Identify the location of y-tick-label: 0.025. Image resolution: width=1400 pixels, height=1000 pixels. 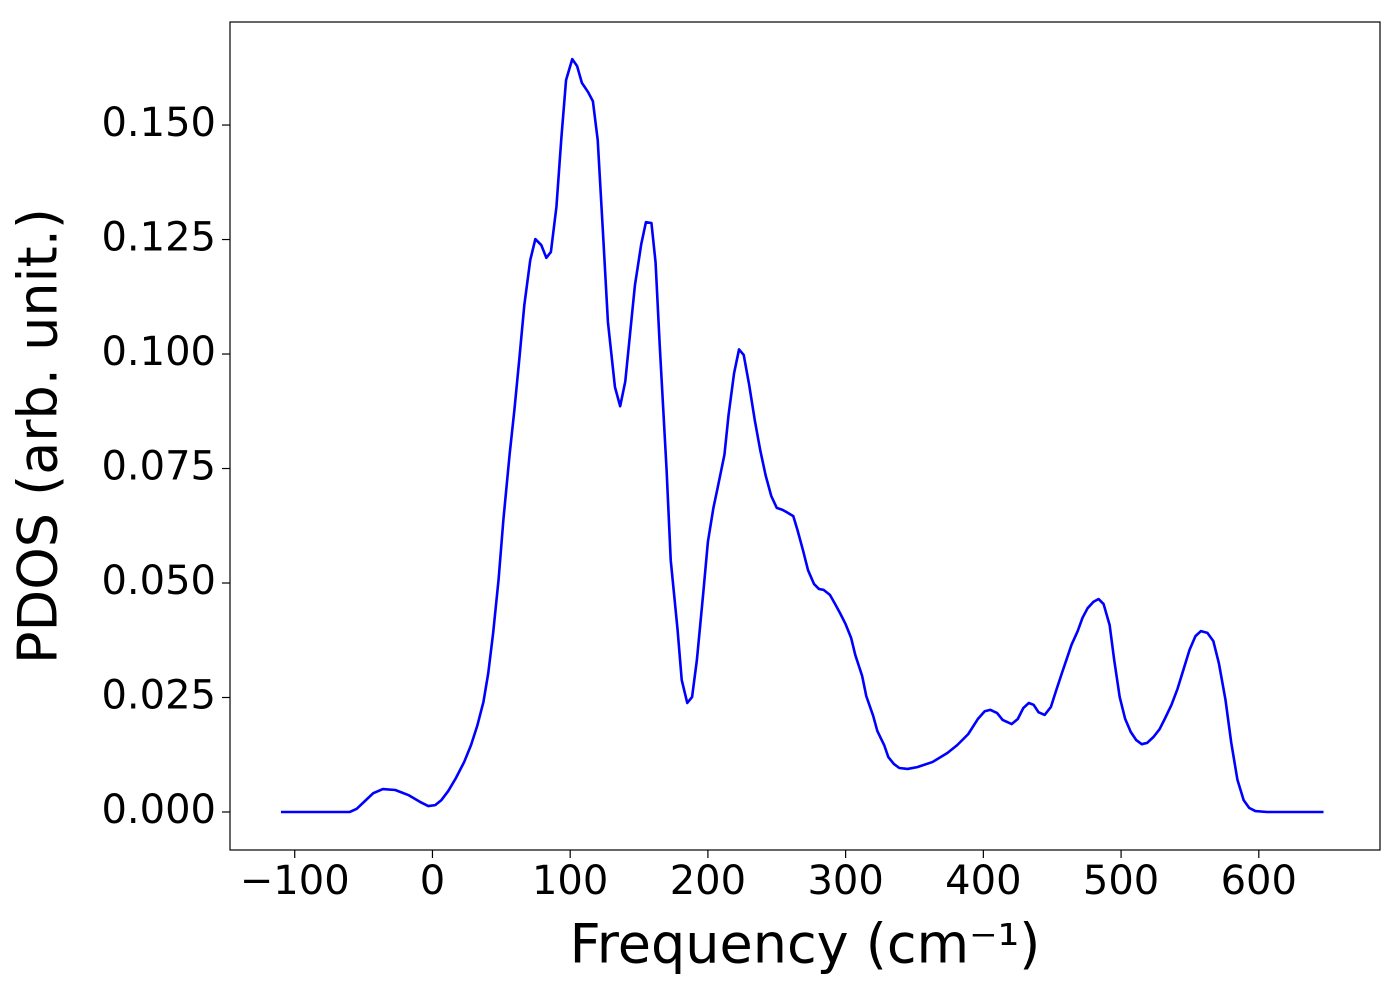
(158, 695).